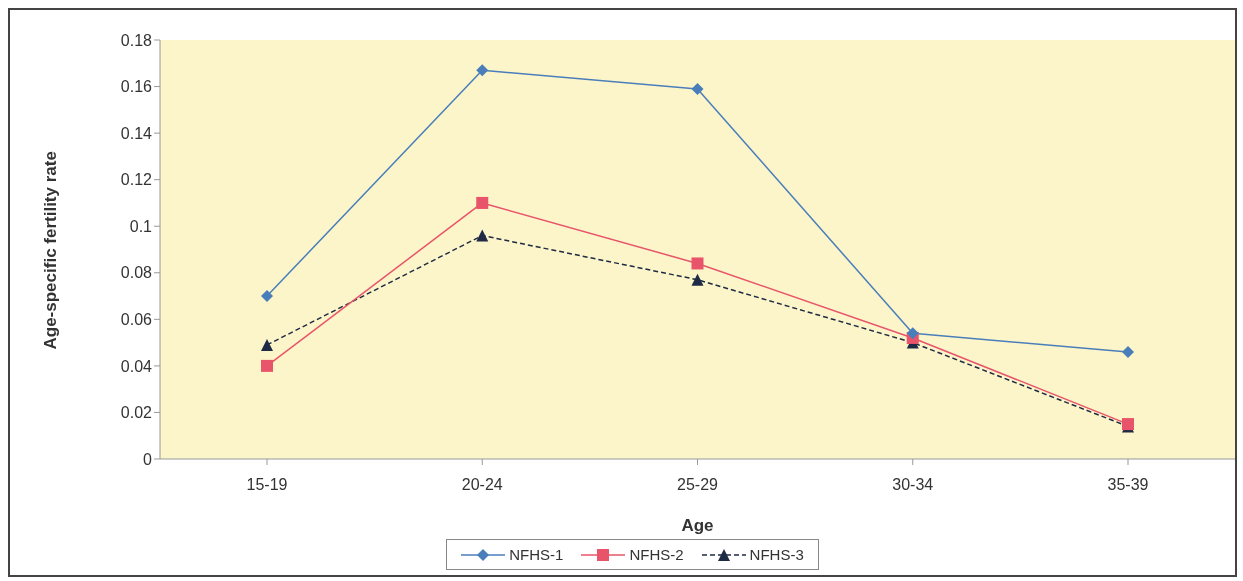  Describe the element at coordinates (913, 485) in the screenshot. I see `x-tick-label: 30-34` at that location.